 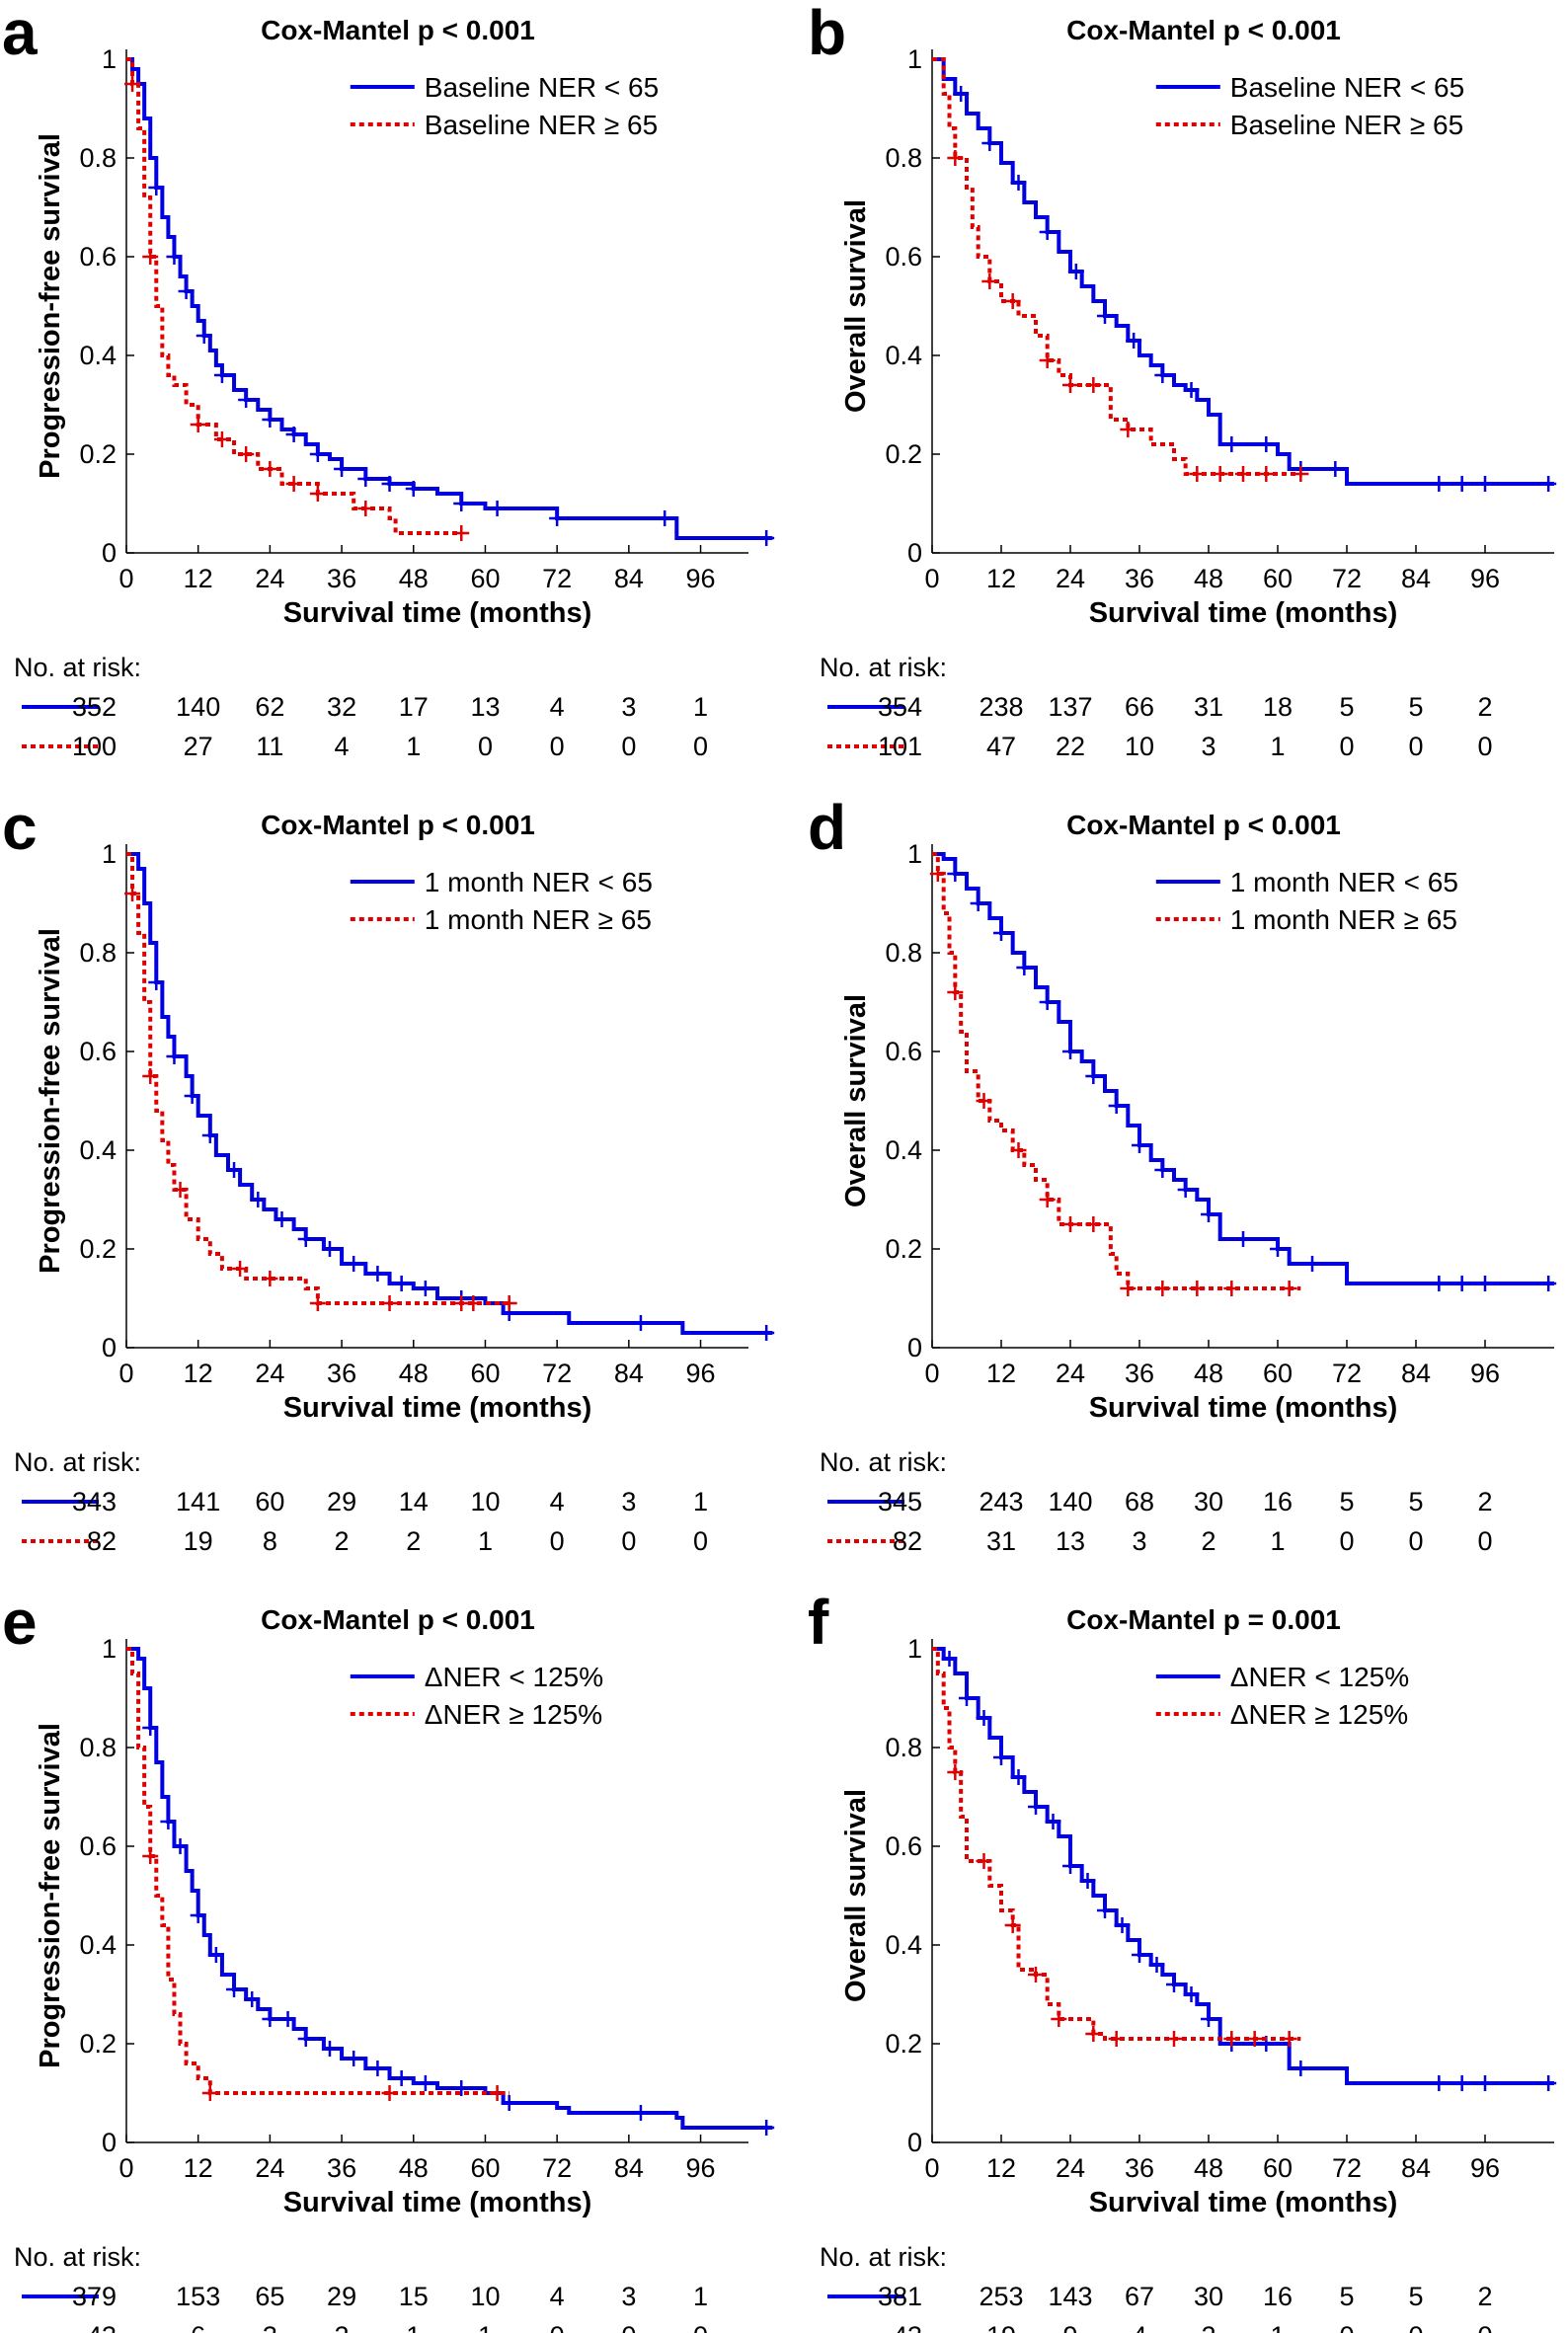 What do you see at coordinates (1070, 1501) in the screenshot?
I see `at-risk-value: 140` at bounding box center [1070, 1501].